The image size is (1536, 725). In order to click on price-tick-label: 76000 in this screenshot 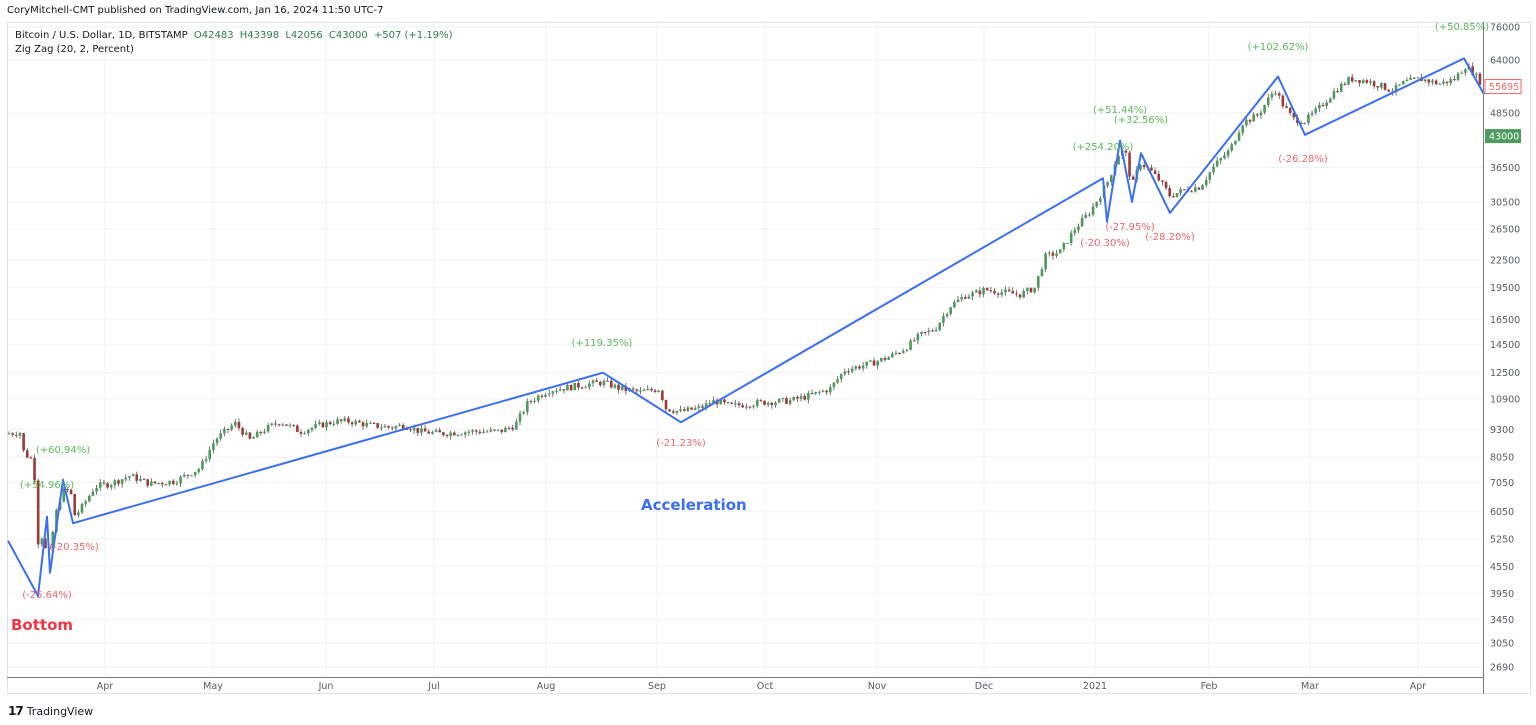, I will do `click(1505, 28)`.